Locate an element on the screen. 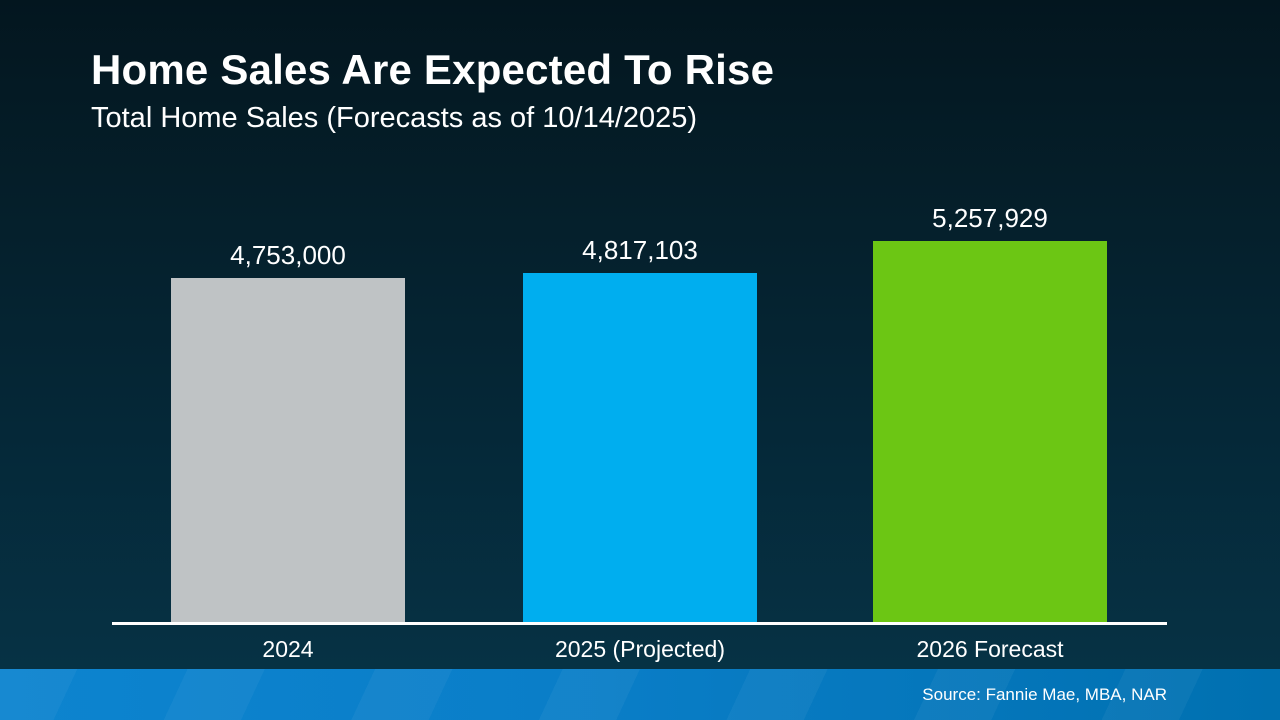 This screenshot has width=1280, height=720. category-label: 2025 (Projected) is located at coordinates (640, 649).